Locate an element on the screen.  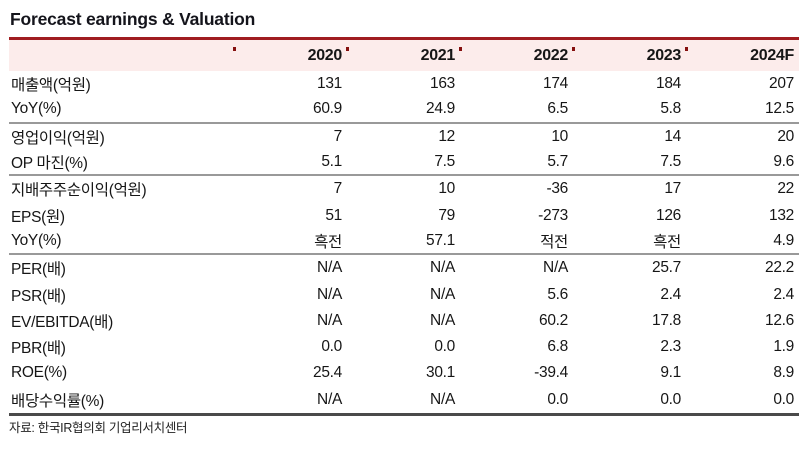
row-value: 2.3 is located at coordinates (670, 347).